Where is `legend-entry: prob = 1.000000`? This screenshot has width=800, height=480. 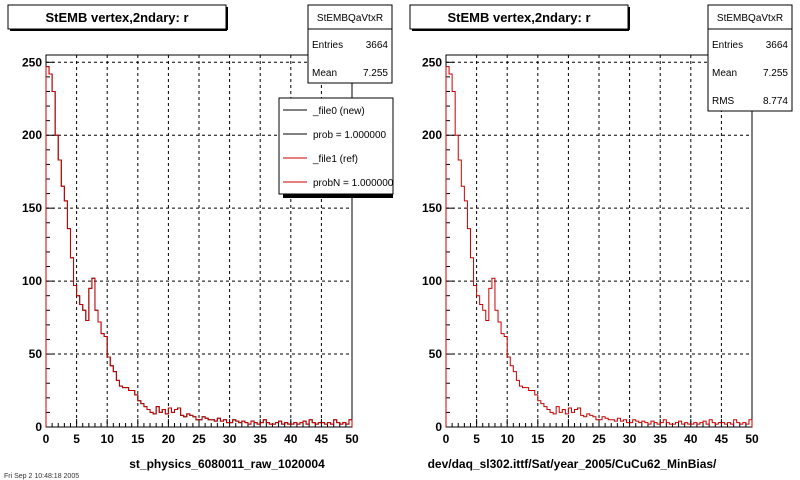
legend-entry: prob = 1.000000 is located at coordinates (350, 135).